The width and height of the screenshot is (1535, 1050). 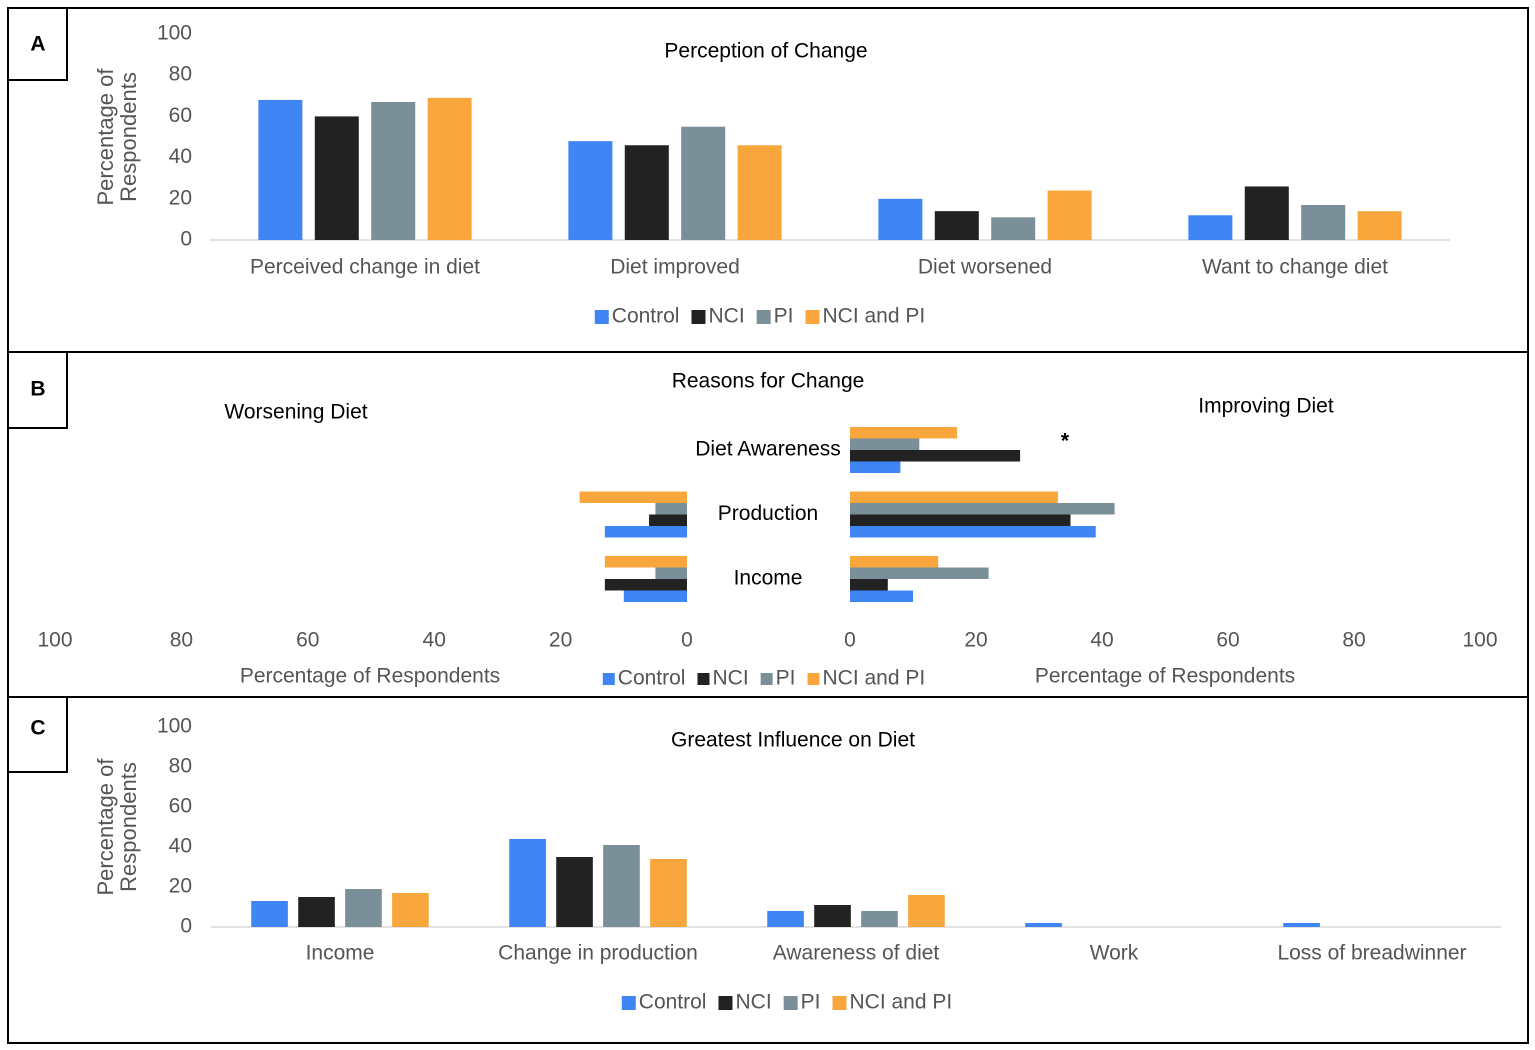 I want to click on chart-title: Reasons for Change, so click(x=768, y=381).